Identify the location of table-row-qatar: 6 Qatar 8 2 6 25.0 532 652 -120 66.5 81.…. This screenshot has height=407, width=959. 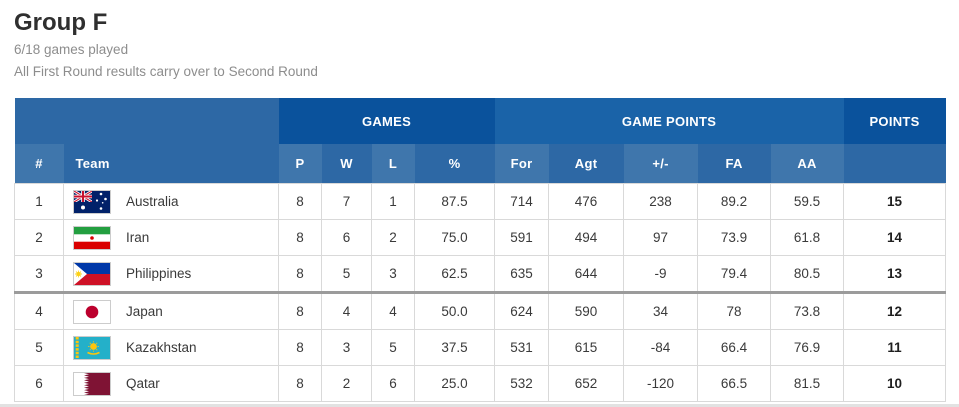
(480, 383).